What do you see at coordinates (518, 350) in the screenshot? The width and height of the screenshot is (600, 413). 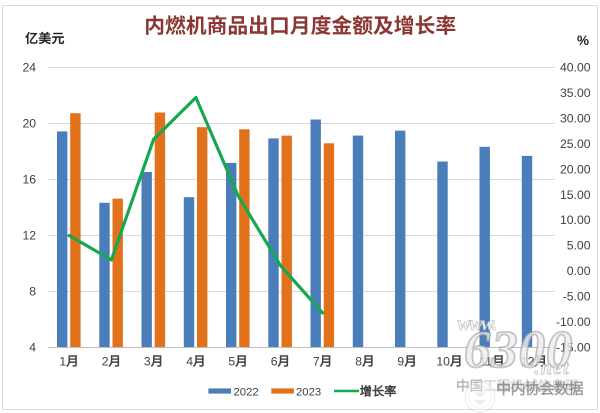 I see `svg-text: 6300` at bounding box center [518, 350].